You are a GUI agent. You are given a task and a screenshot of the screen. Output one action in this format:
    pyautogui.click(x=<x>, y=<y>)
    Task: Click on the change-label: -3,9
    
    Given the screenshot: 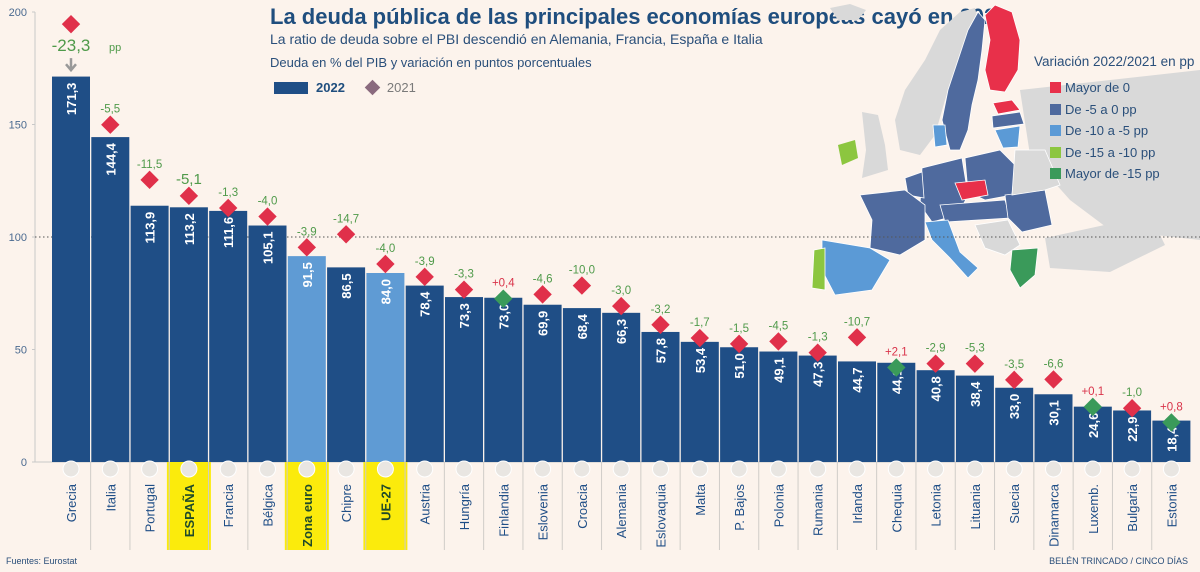 What is the action you would take?
    pyautogui.click(x=425, y=262)
    